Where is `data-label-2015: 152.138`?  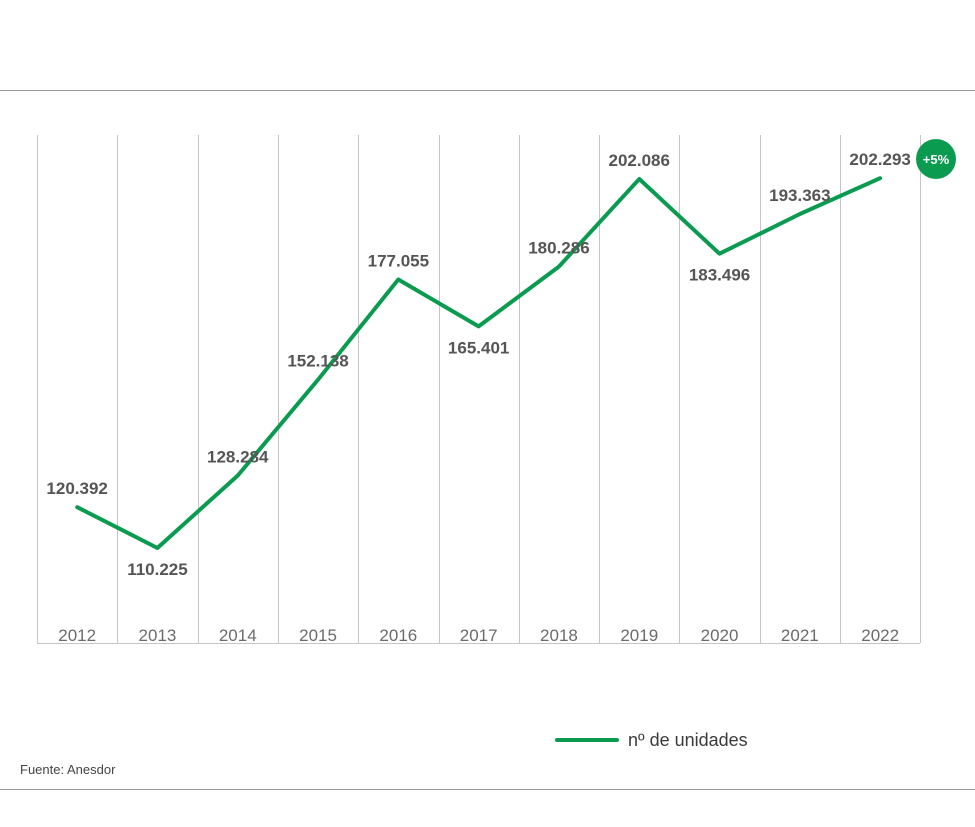 data-label-2015: 152.138 is located at coordinates (317, 361).